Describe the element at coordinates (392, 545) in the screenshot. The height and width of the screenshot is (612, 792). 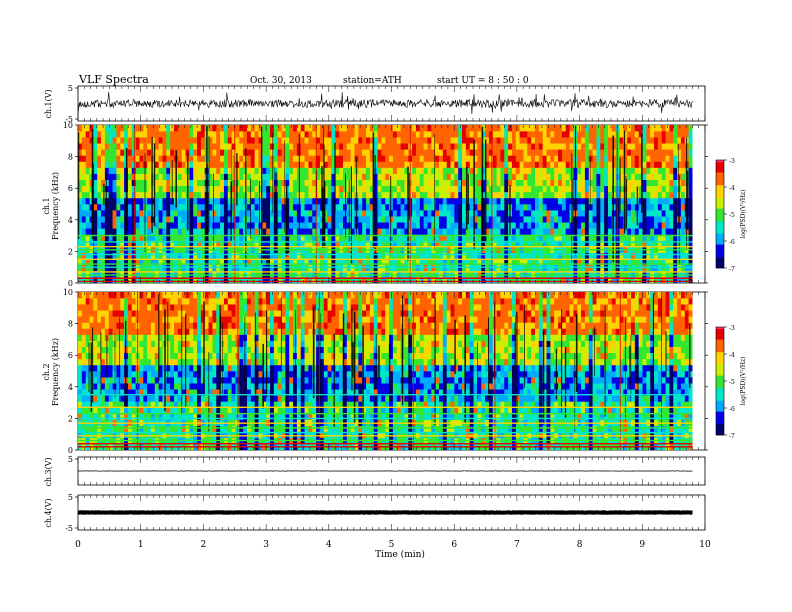
I see `x-tick-label: 5` at that location.